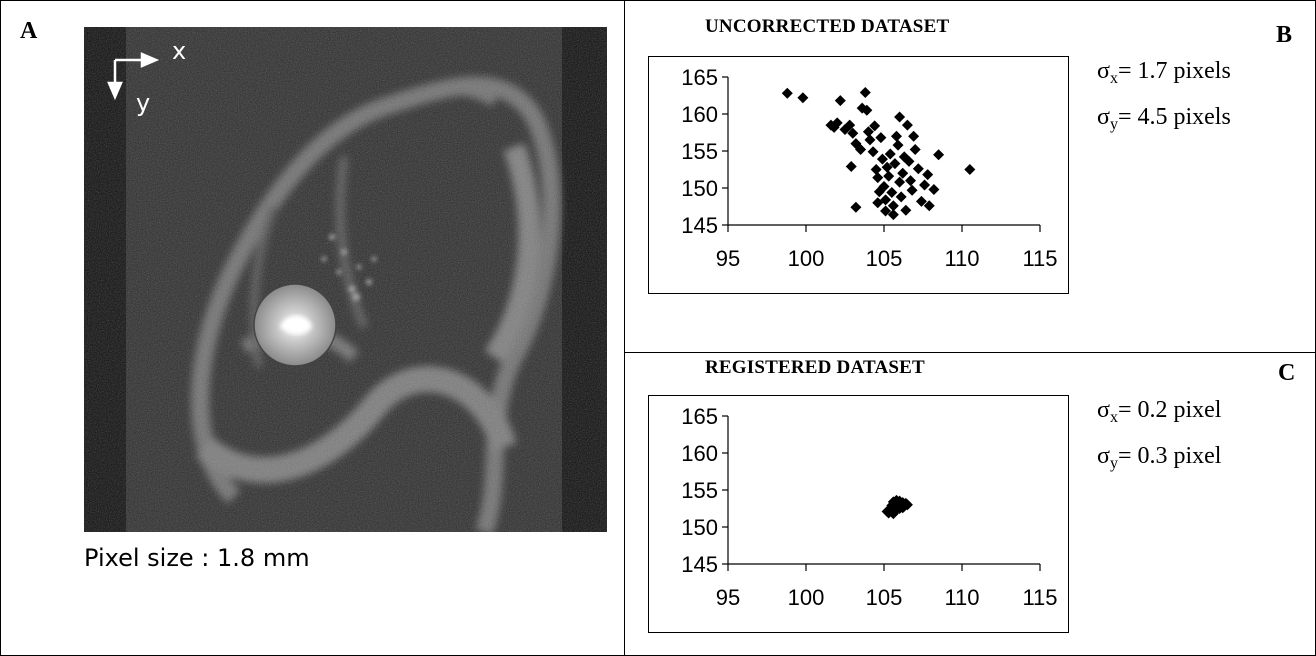  I want to click on chart-c-y-tick-label: 150, so click(699, 527).